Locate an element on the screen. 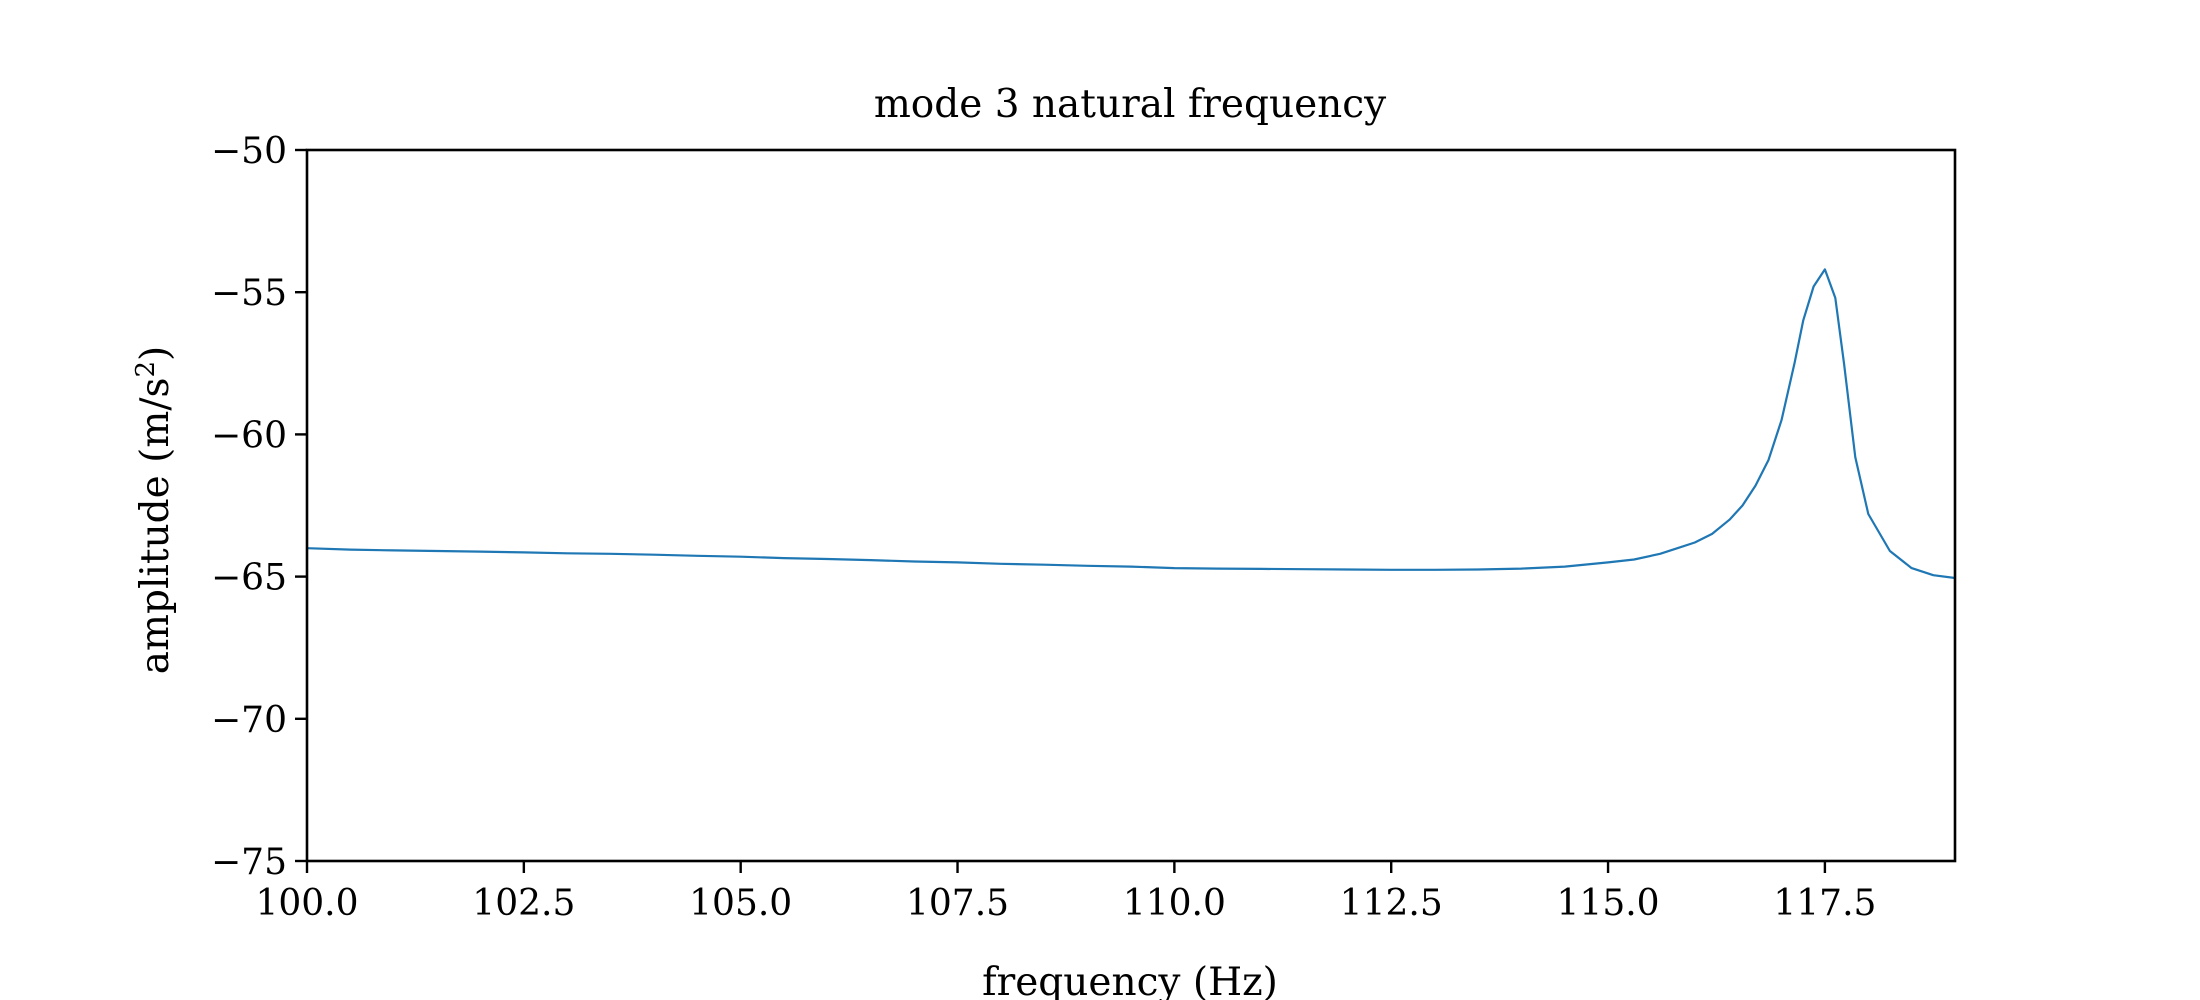 Image resolution: width=2200 pixels, height=1000 pixels. y-axis-label-superscript: 2 is located at coordinates (146, 369).